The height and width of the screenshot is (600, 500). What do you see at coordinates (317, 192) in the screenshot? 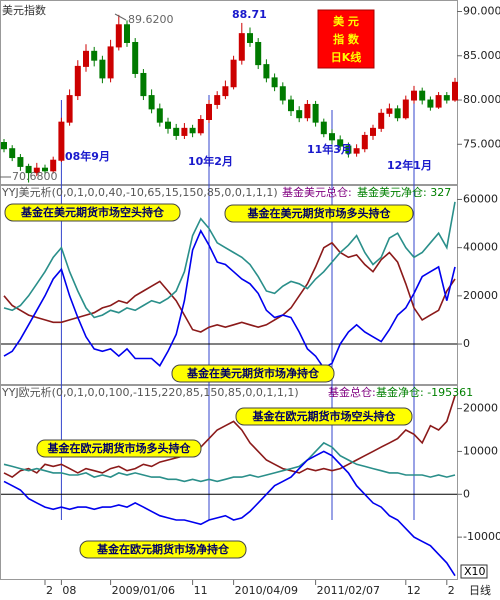
I see `panel-subtitle: 基金美元总仓:` at bounding box center [317, 192].